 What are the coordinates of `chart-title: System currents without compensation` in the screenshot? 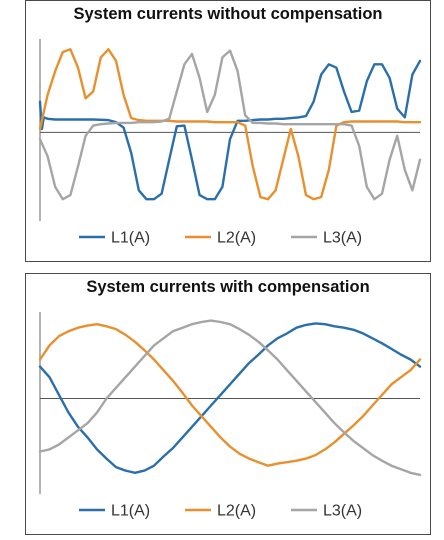 It's located at (228, 14).